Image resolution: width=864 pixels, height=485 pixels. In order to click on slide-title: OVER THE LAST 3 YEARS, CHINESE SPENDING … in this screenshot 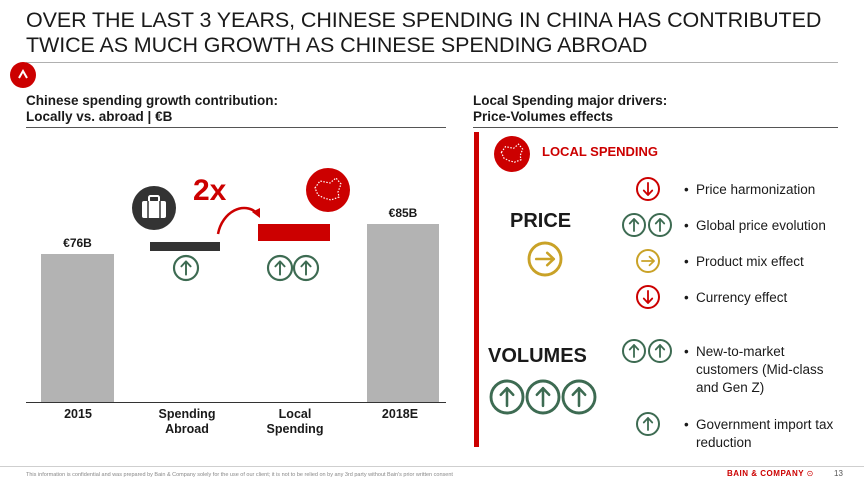, I will do `click(424, 32)`.